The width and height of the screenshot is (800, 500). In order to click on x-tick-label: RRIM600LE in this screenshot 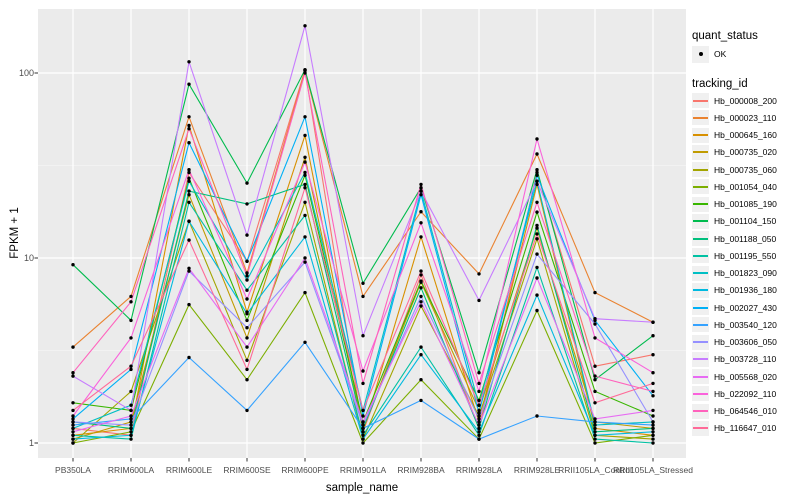, I will do `click(189, 470)`.